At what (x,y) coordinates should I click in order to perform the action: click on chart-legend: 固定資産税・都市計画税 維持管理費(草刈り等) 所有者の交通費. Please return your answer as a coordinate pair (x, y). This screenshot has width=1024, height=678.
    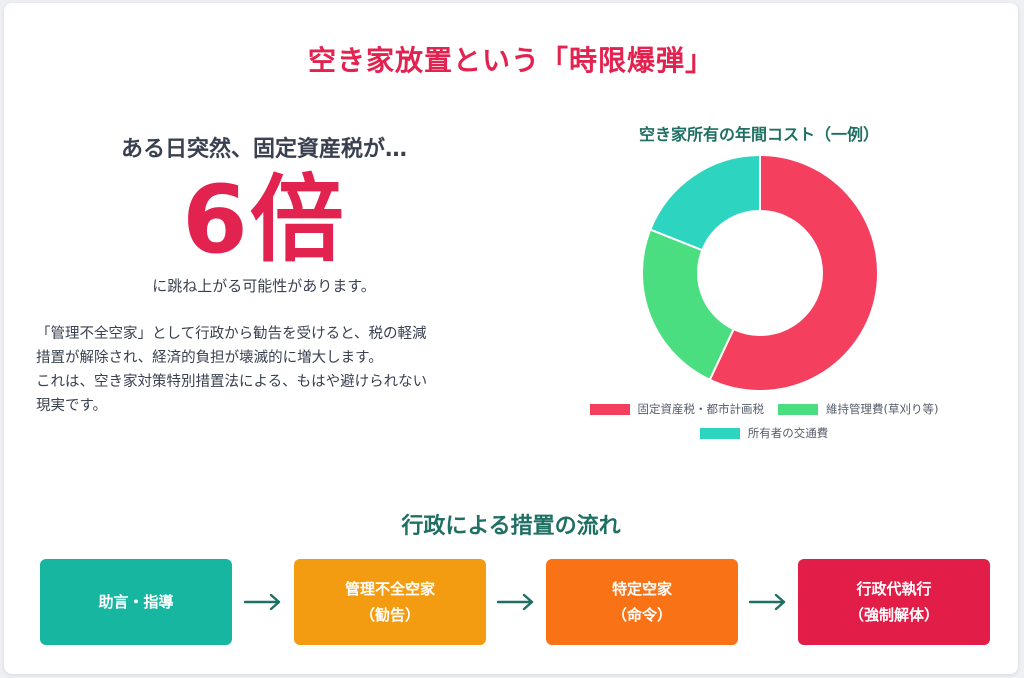
    Looking at the image, I should click on (764, 421).